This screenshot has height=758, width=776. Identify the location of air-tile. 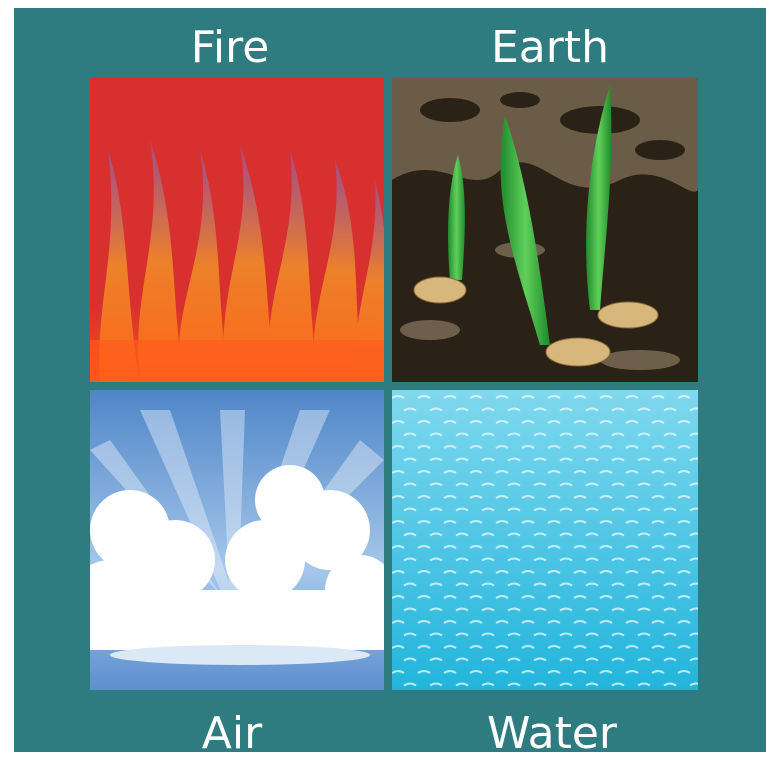
(237, 540).